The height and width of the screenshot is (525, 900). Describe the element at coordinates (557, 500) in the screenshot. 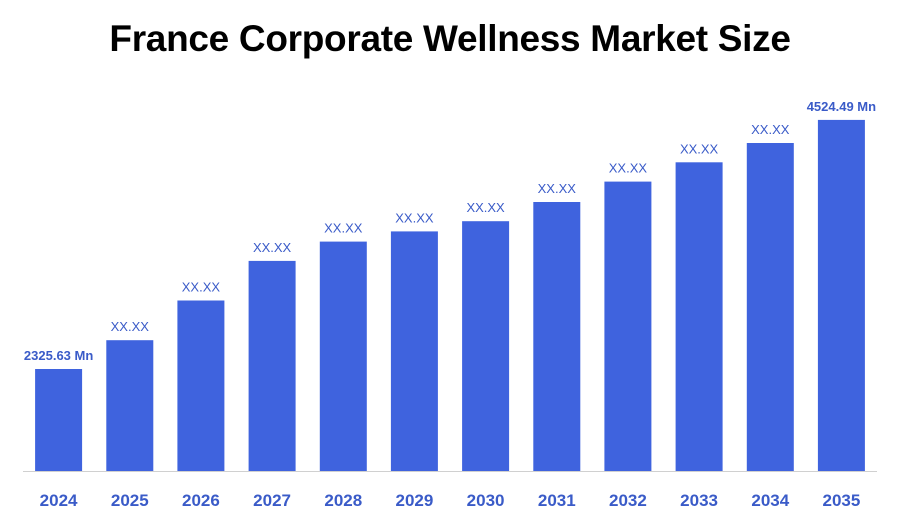

I see `x-tick-label-2031: 2031` at that location.